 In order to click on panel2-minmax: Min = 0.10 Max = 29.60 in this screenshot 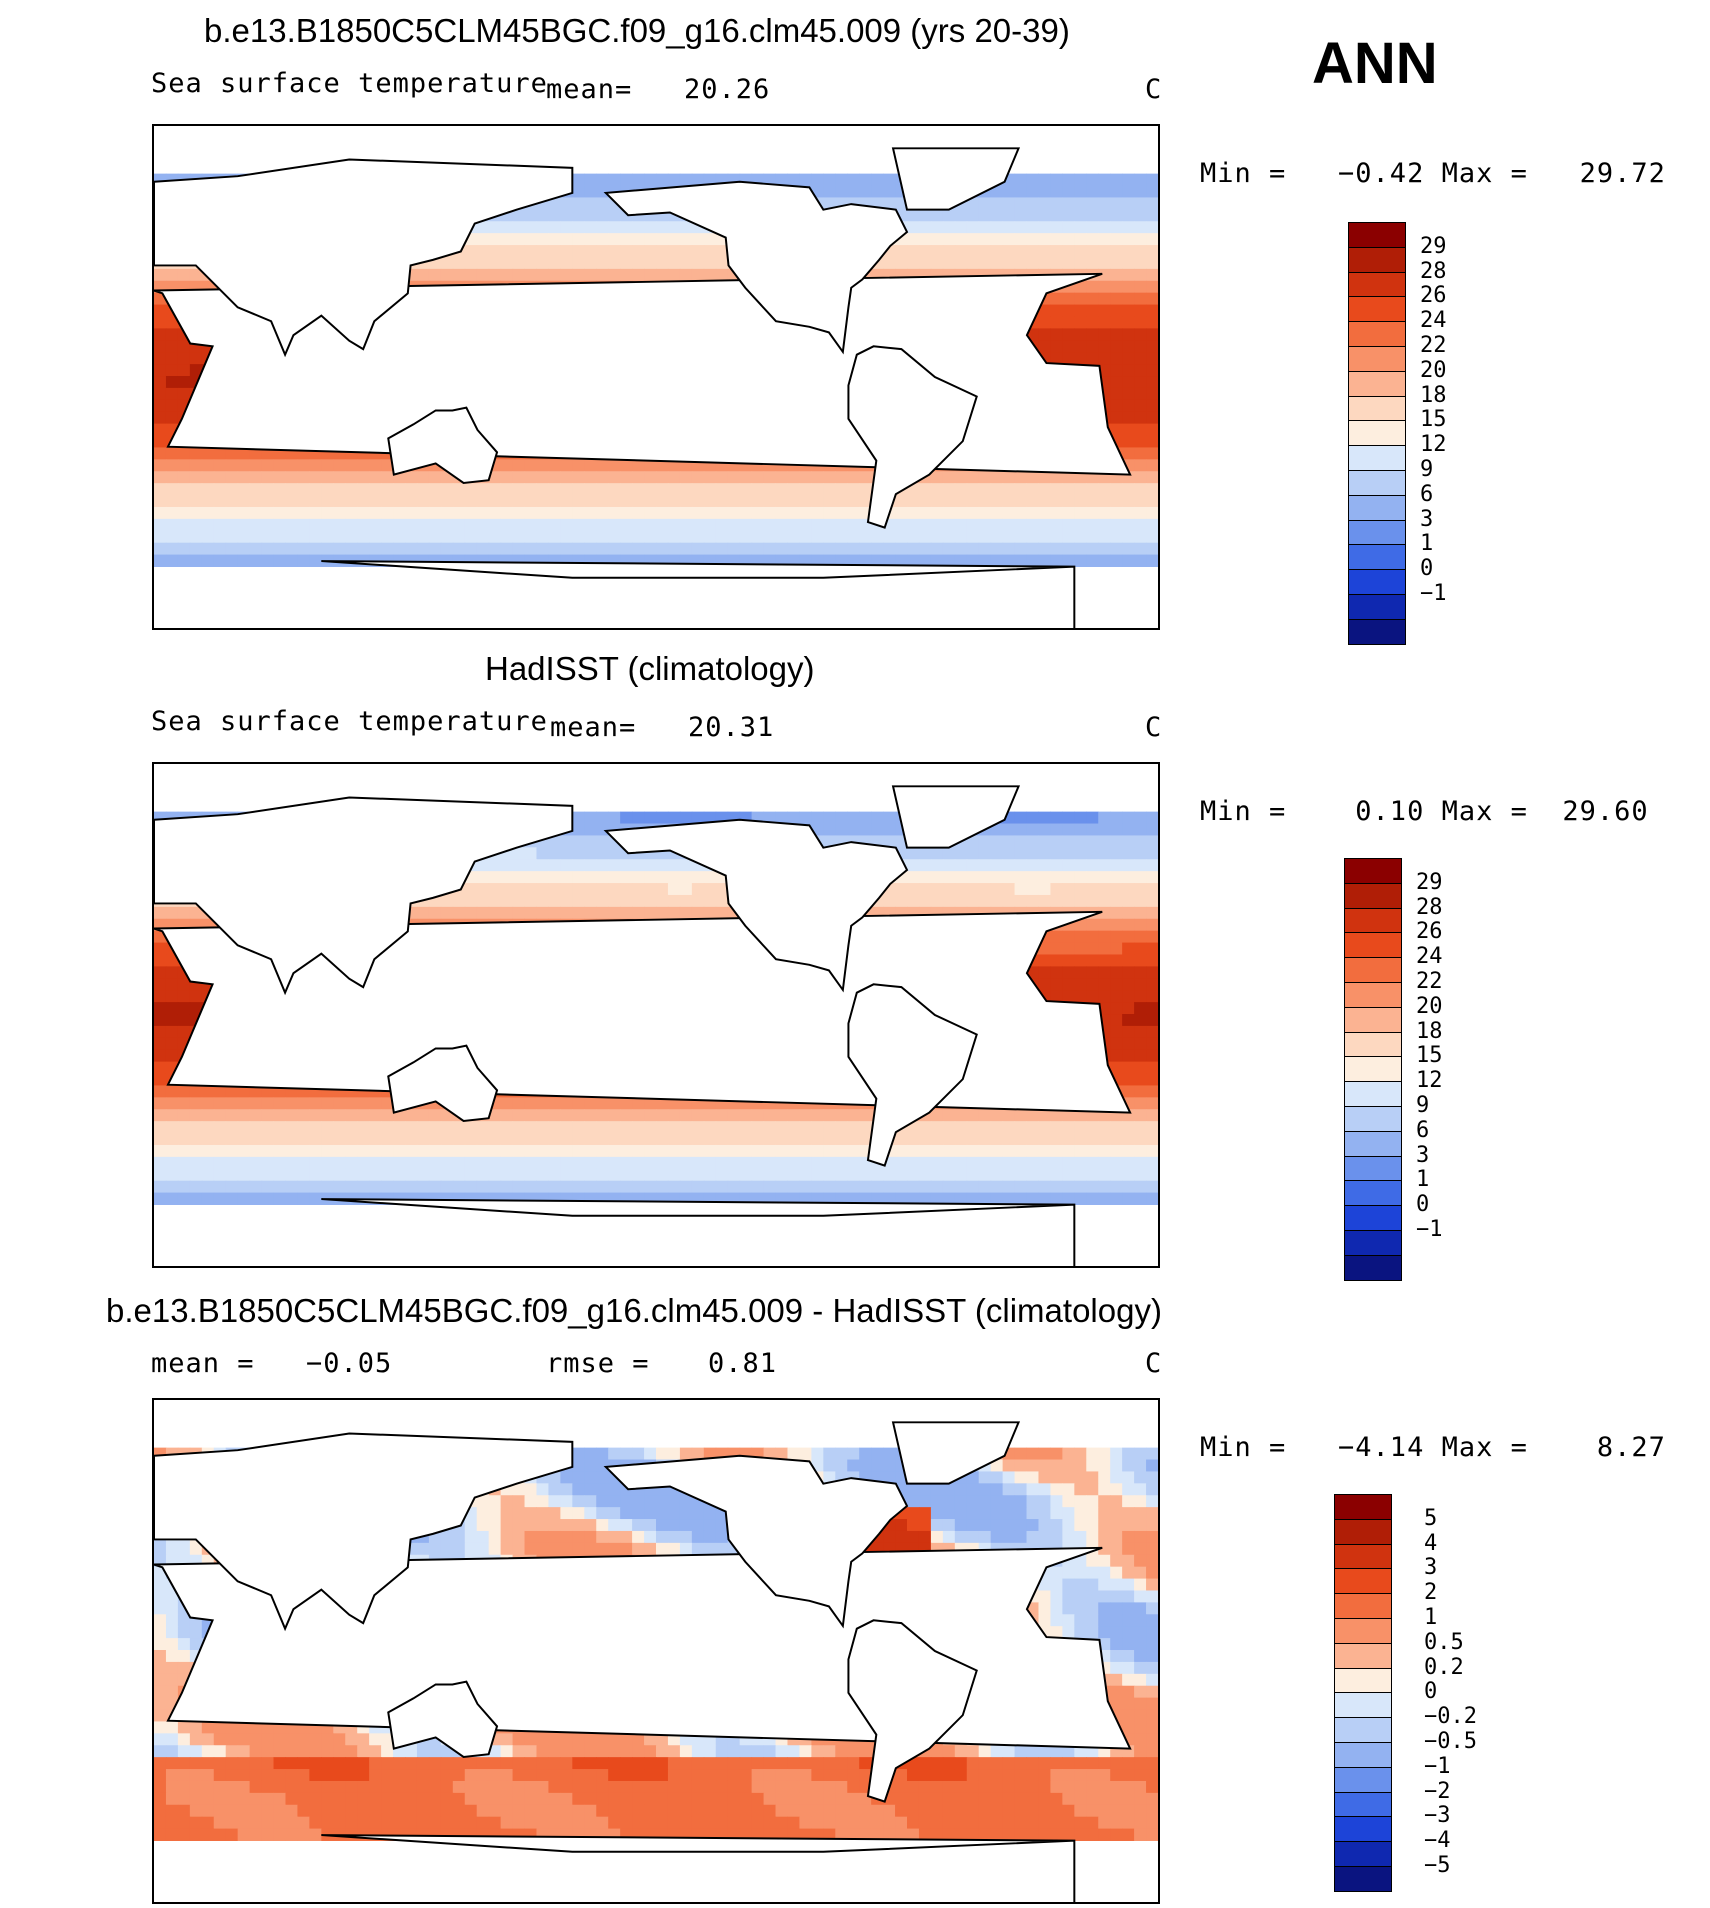, I will do `click(1424, 811)`.